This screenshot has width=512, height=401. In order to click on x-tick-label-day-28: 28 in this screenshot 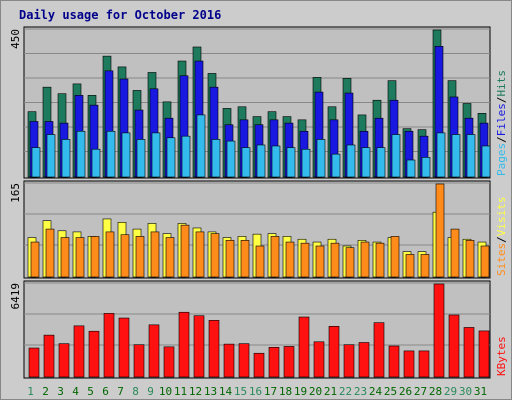, I will do `click(435, 391)`.